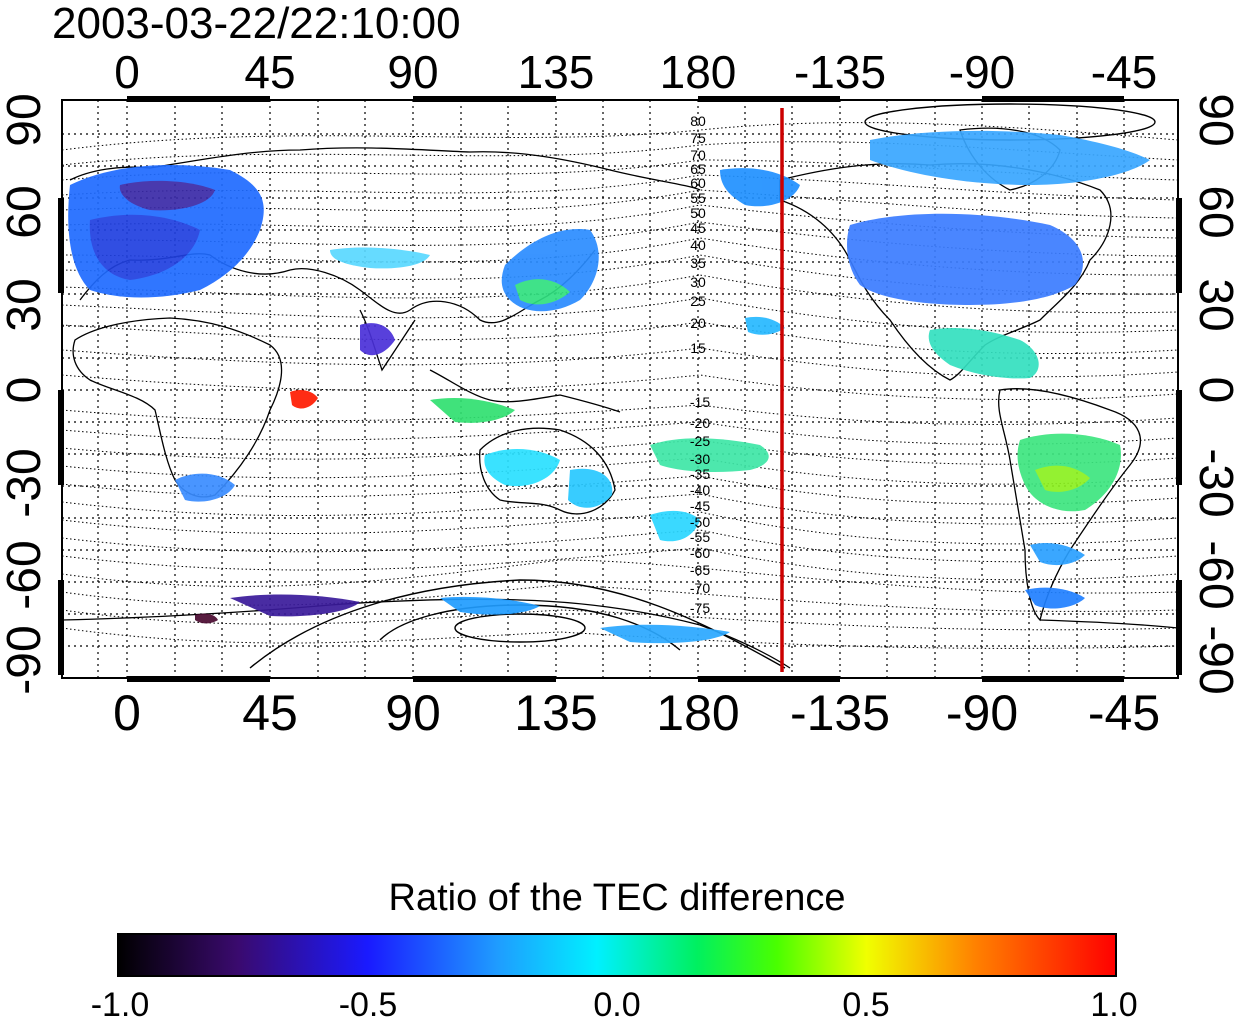 This screenshot has width=1240, height=1024. Describe the element at coordinates (617, 898) in the screenshot. I see `colorbar-title: Ratio of the TEC difference` at that location.